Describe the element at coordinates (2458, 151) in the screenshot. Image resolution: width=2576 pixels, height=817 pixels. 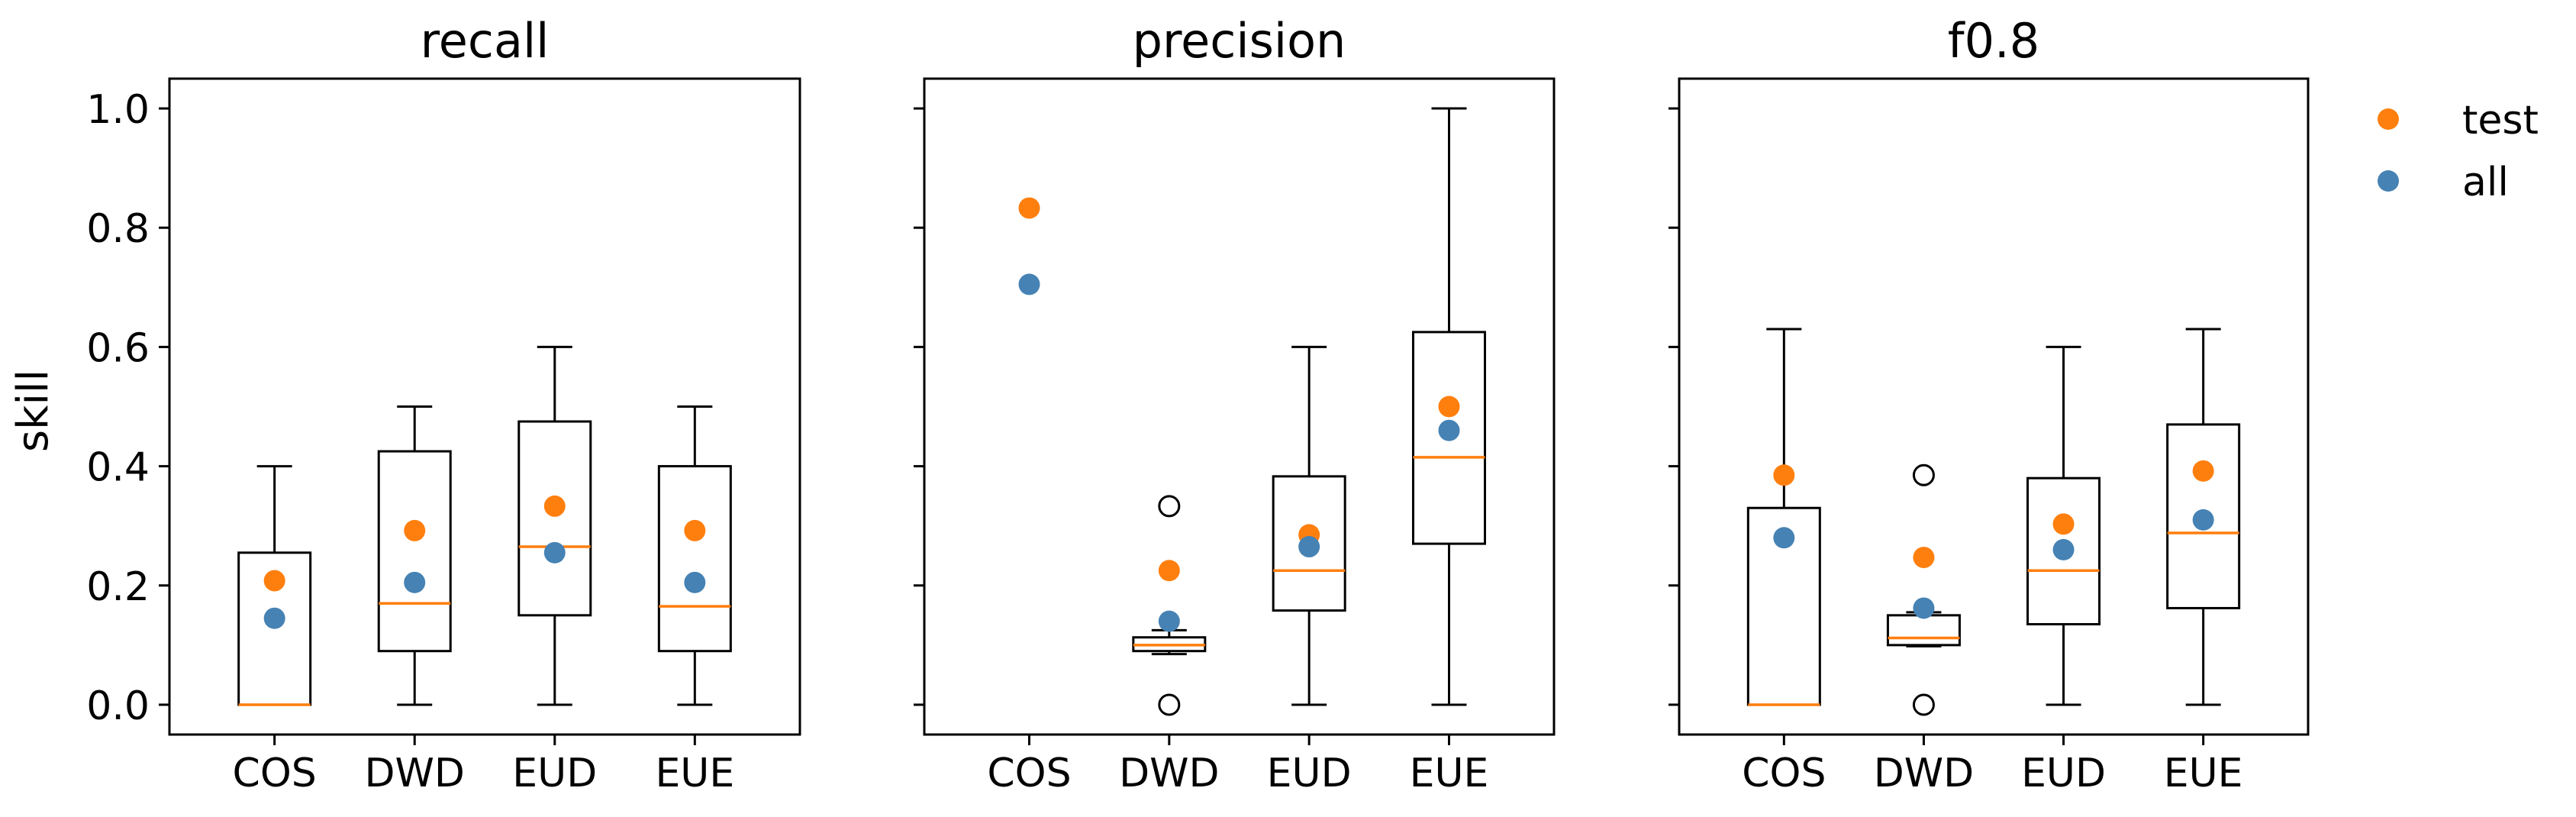
I see `legend: test all` at that location.